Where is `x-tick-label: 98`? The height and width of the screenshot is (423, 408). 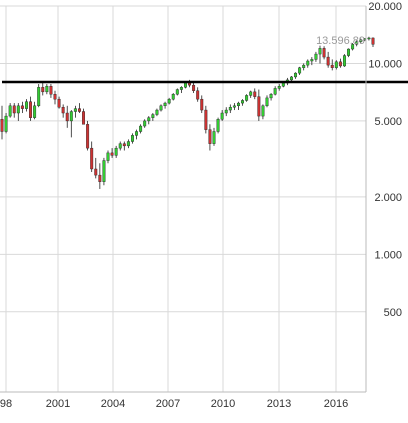 x-tick-label: 98 is located at coordinates (6, 404).